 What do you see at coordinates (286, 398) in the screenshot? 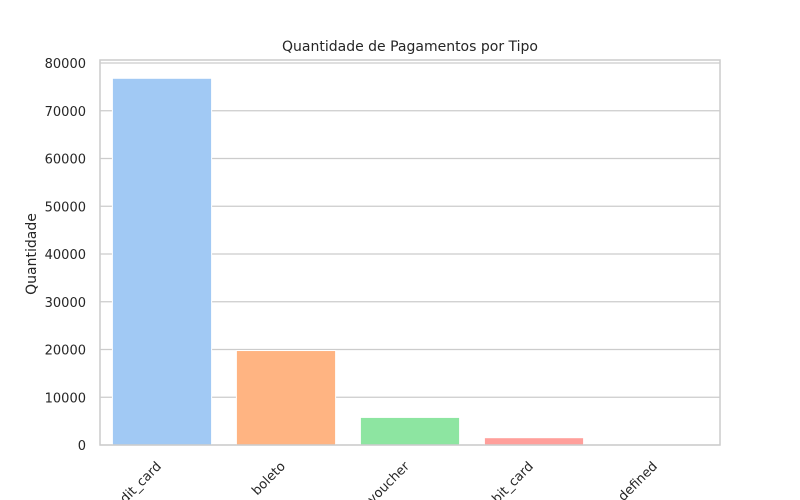
I see `bar-boleto` at bounding box center [286, 398].